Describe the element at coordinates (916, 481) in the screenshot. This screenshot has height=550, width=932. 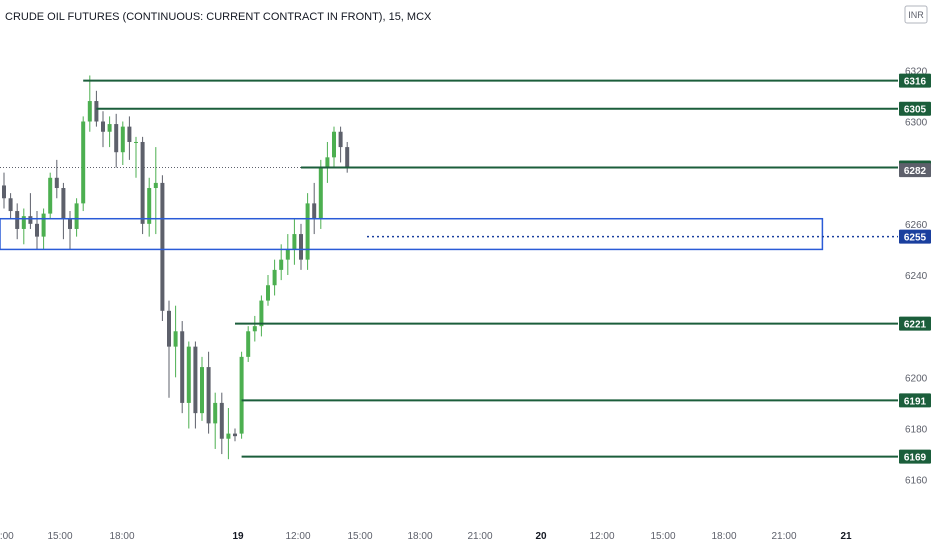
I see `y-tick-label: 6160` at that location.